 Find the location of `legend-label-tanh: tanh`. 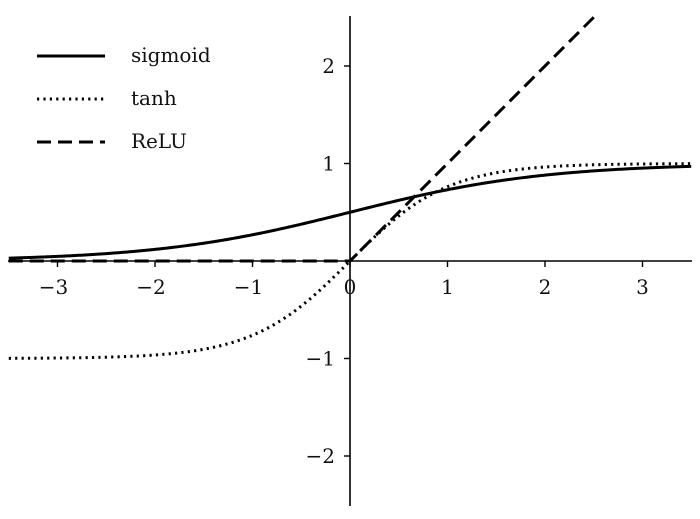

legend-label-tanh: tanh is located at coordinates (154, 98).